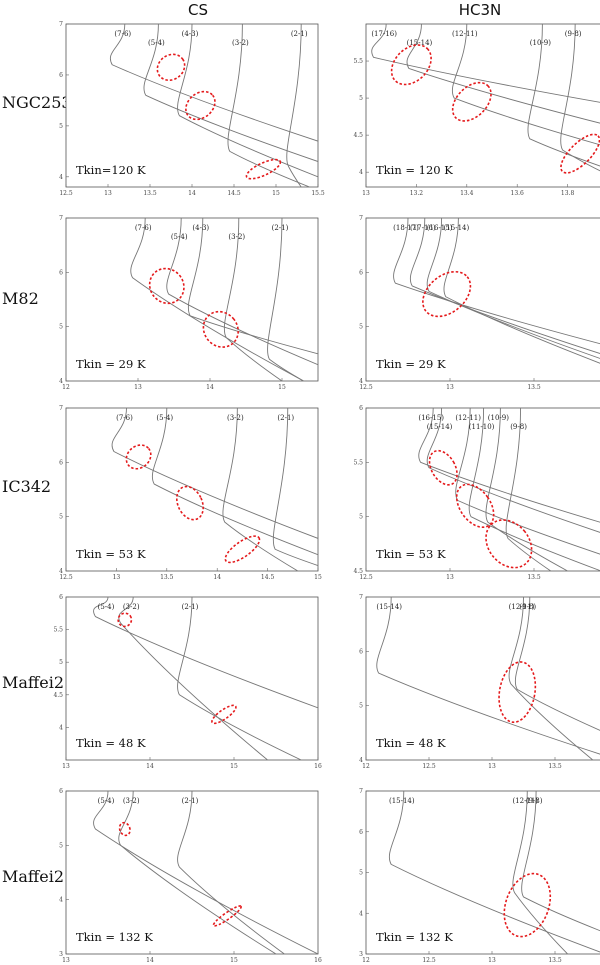 This screenshot has height=965, width=600. What do you see at coordinates (61, 954) in the screenshot?
I see `y-tick-label: 3` at bounding box center [61, 954].